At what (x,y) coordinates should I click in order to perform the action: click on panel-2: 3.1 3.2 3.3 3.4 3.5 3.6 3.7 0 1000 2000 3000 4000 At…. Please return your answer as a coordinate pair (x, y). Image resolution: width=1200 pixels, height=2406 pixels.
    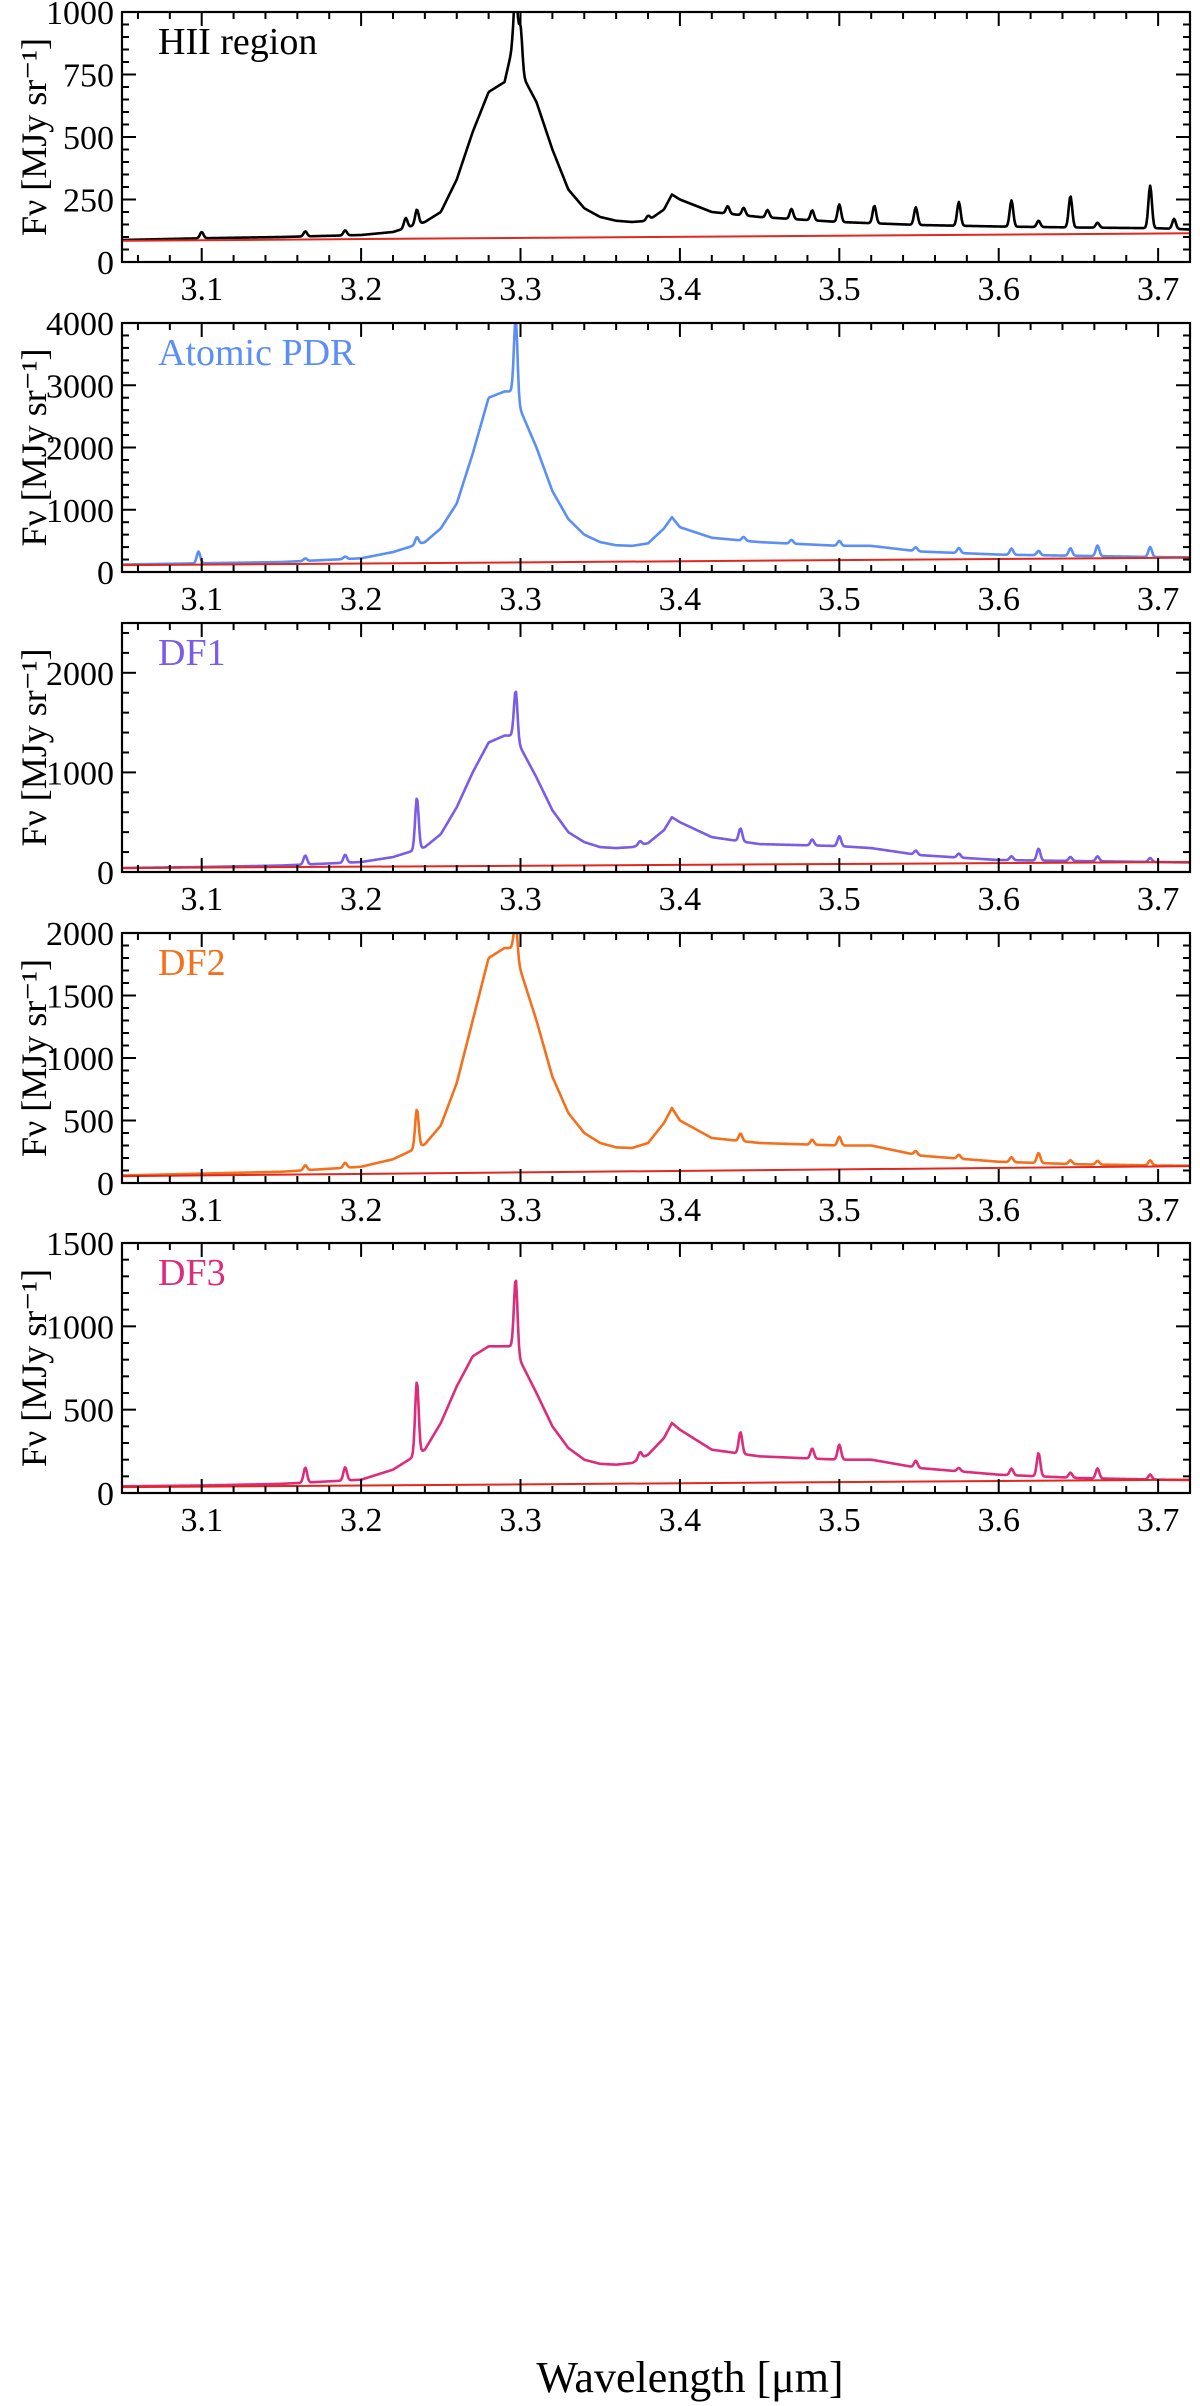
    Looking at the image, I should click on (603, 462).